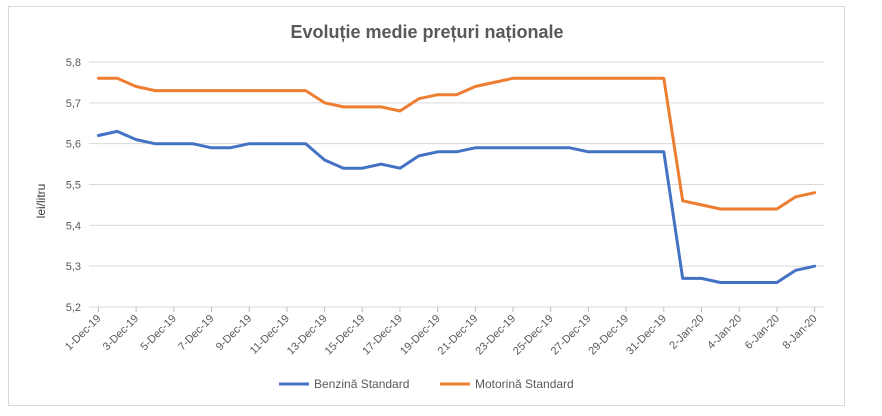  What do you see at coordinates (73, 104) in the screenshot?
I see `y-tick-label: 5,7` at bounding box center [73, 104].